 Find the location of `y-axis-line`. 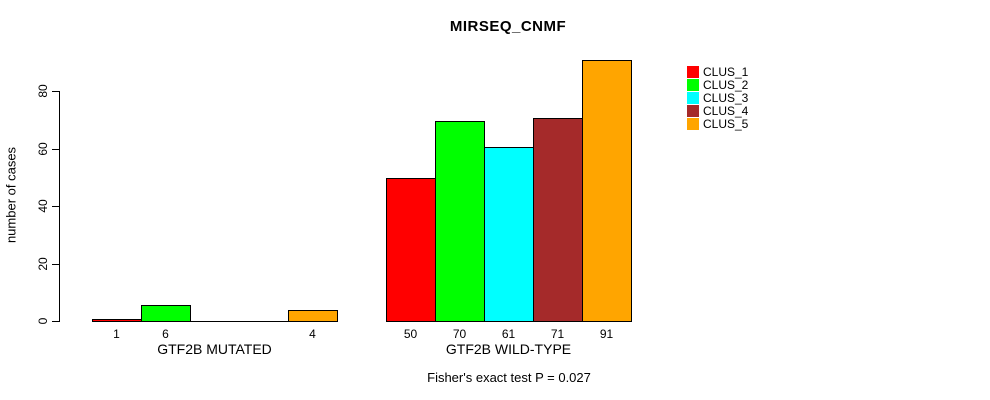

y-axis-line is located at coordinates (59, 206).